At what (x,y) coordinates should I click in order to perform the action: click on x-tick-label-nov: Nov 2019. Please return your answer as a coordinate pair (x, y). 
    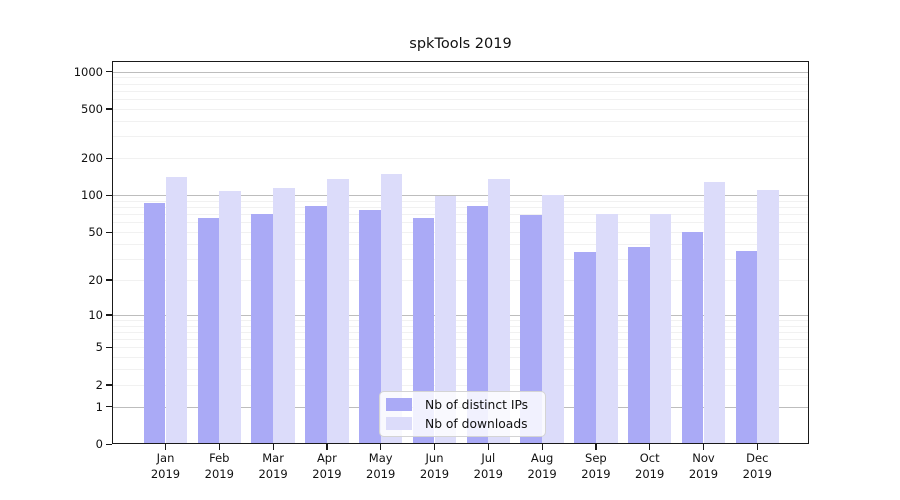
    Looking at the image, I should click on (704, 466).